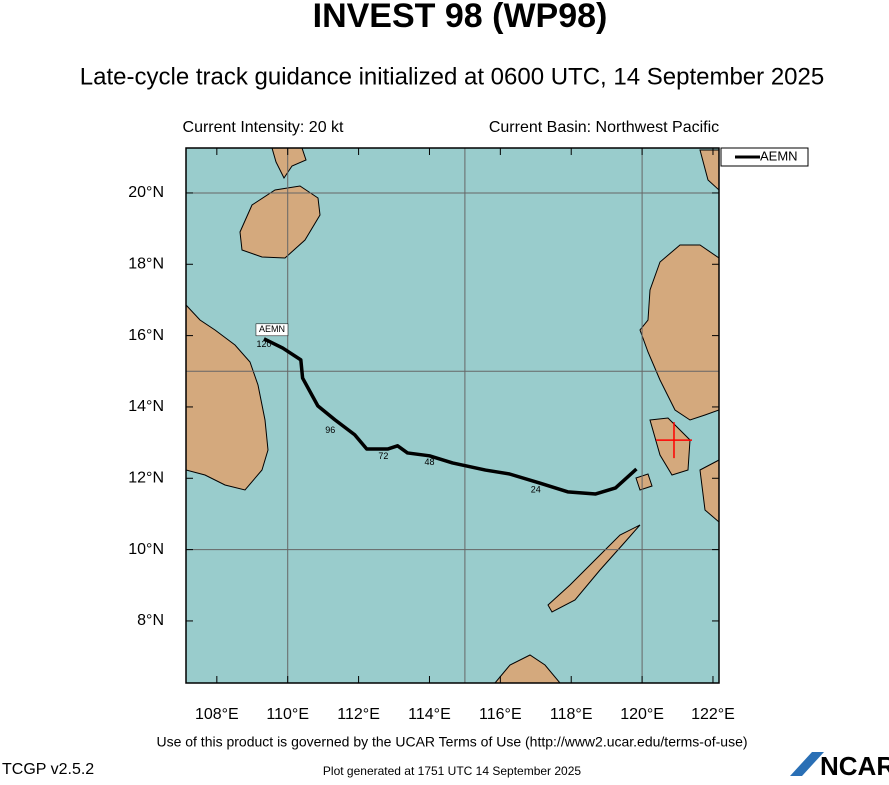 Image resolution: width=889 pixels, height=785 pixels. What do you see at coordinates (146, 263) in the screenshot?
I see `y-tick-label: 18°N` at bounding box center [146, 263].